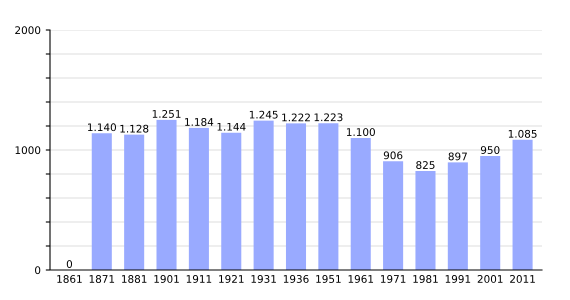  Describe the element at coordinates (360, 132) in the screenshot. I see `data-label: 1.100` at that location.